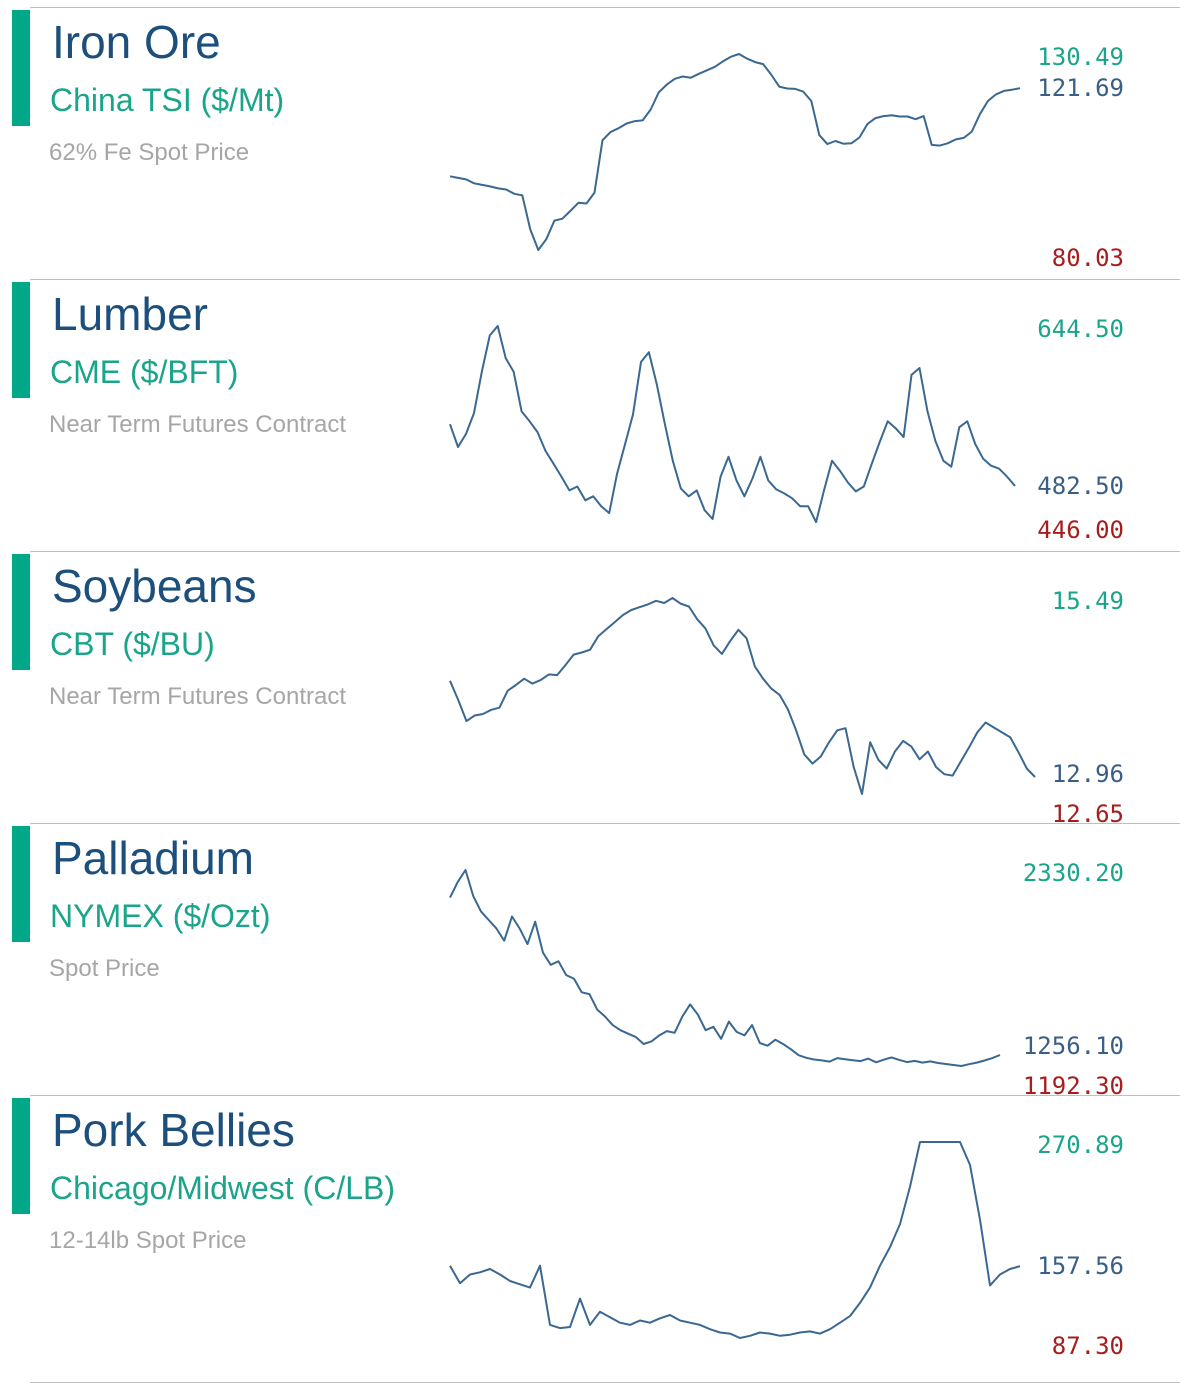 This screenshot has width=1184, height=1393. Describe the element at coordinates (1080, 1145) in the screenshot. I see `high-value: 270.89` at that location.